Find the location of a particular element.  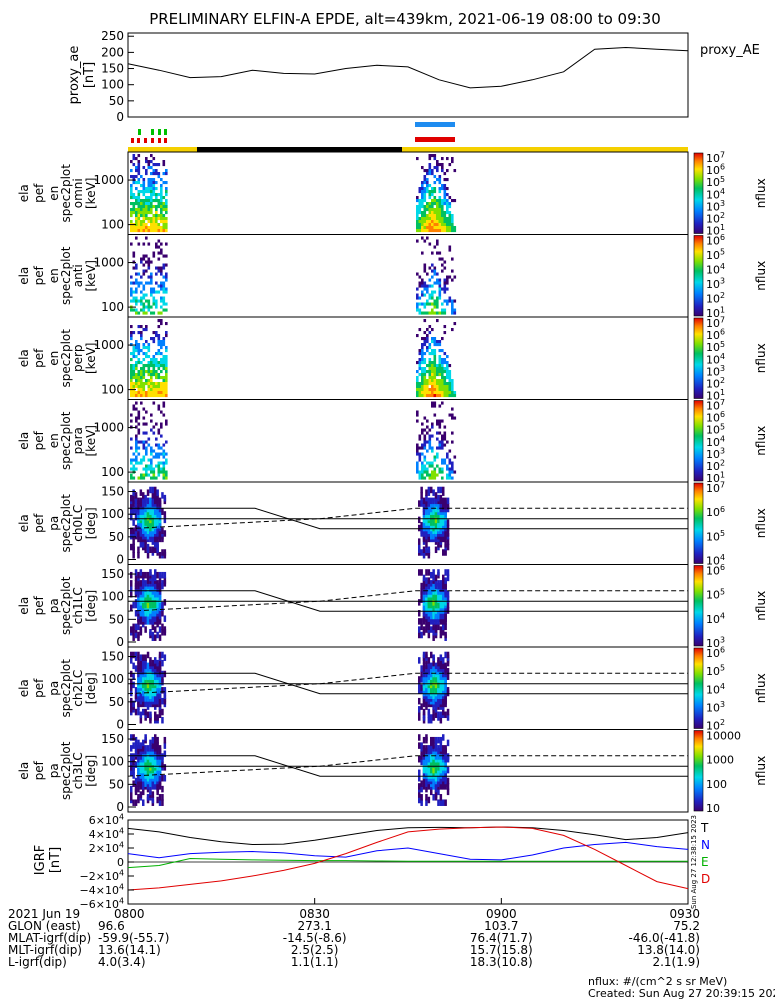

panel-ylabel-part: spec2plot is located at coordinates (66, 770).